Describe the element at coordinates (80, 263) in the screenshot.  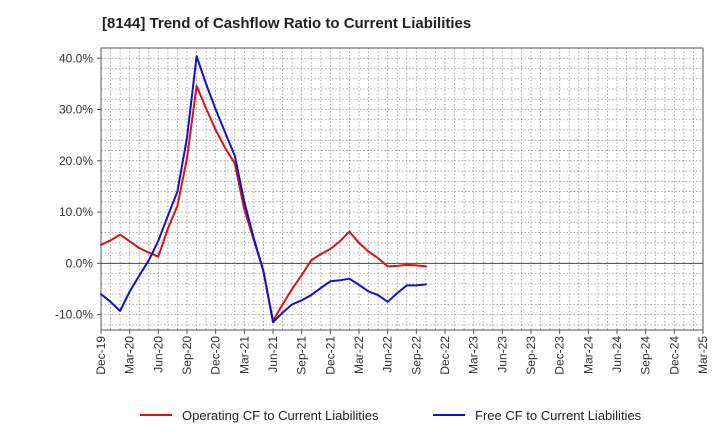
I see `y-tick-label: 0.0%` at that location.